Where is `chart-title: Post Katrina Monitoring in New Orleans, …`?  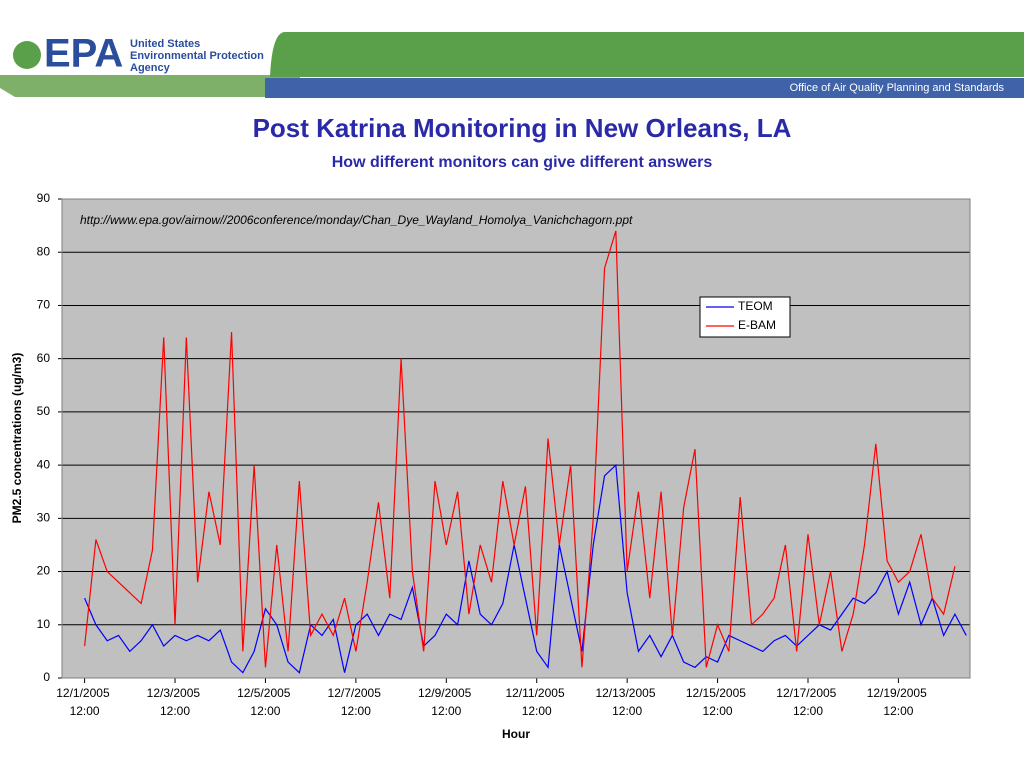 chart-title: Post Katrina Monitoring in New Orleans, … is located at coordinates (522, 128).